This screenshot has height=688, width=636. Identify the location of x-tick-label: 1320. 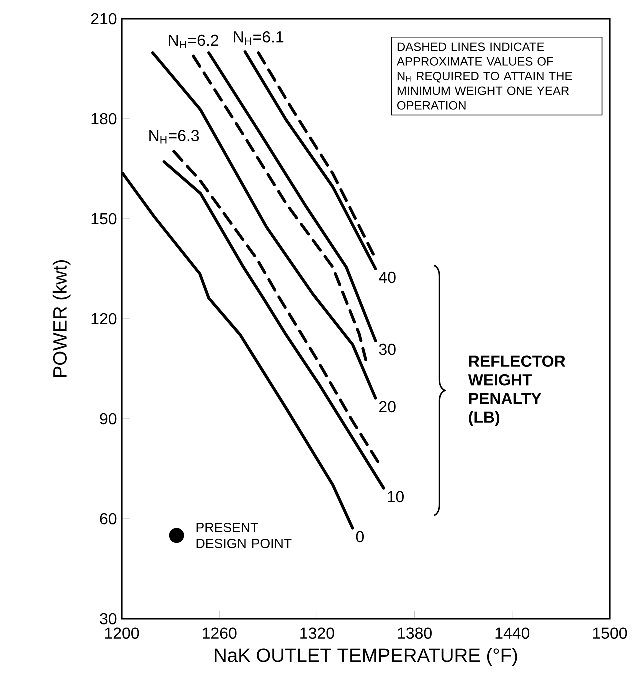
(317, 634).